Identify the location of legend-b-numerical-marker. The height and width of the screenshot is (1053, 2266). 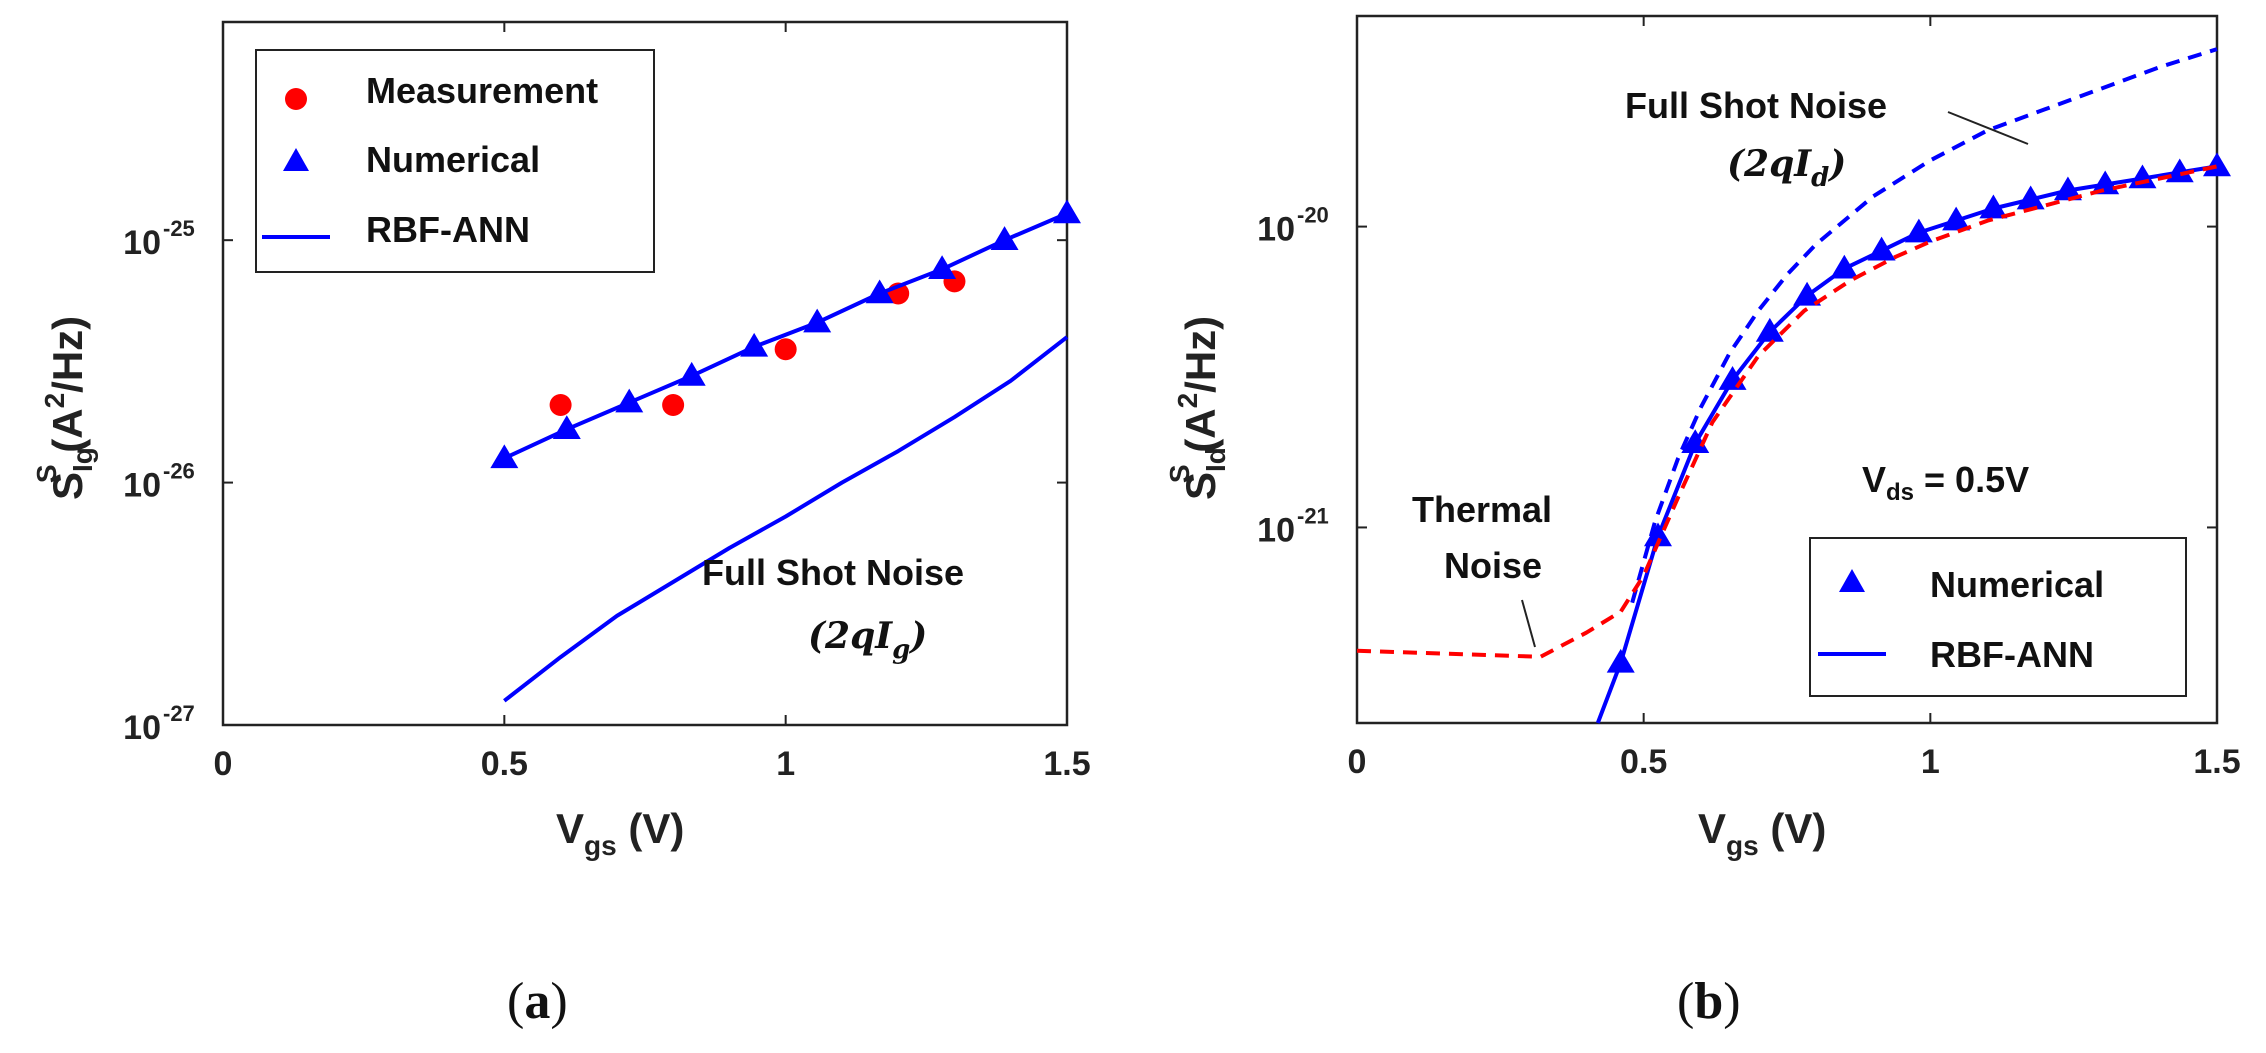
(1852, 580).